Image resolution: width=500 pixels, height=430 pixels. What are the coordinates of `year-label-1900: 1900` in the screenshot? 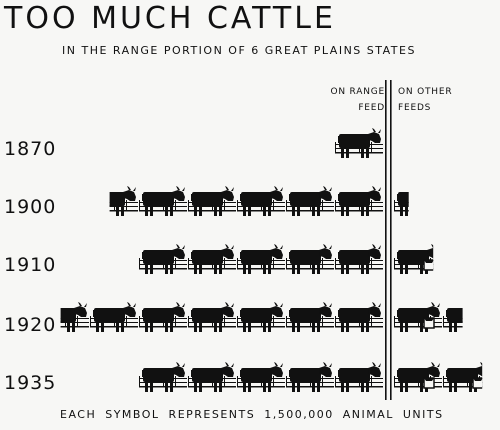 It's located at (30, 207).